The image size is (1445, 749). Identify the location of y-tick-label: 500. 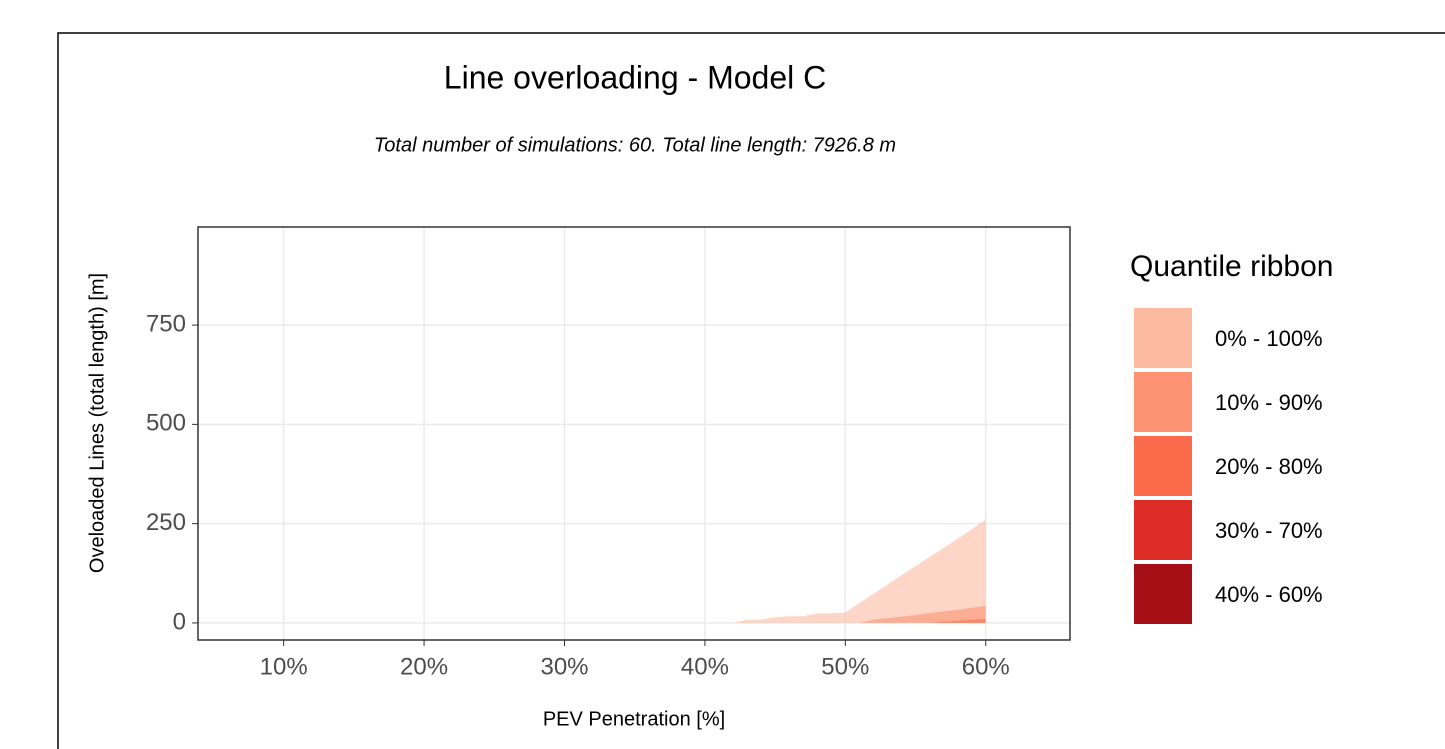
(166, 423).